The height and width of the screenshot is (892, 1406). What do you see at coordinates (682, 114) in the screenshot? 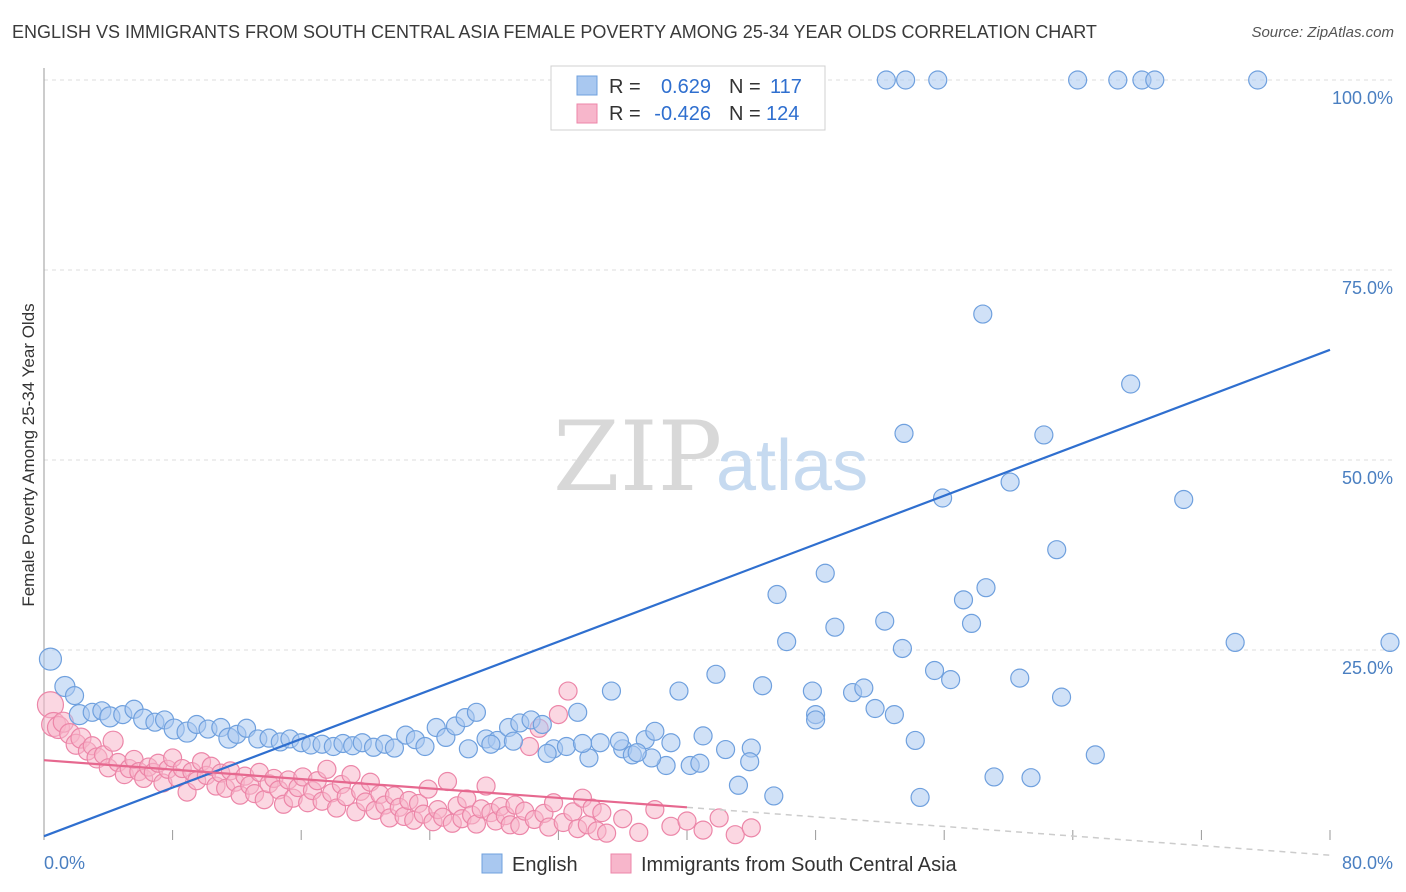
I see `legend-r-value: -0.426` at bounding box center [682, 114].